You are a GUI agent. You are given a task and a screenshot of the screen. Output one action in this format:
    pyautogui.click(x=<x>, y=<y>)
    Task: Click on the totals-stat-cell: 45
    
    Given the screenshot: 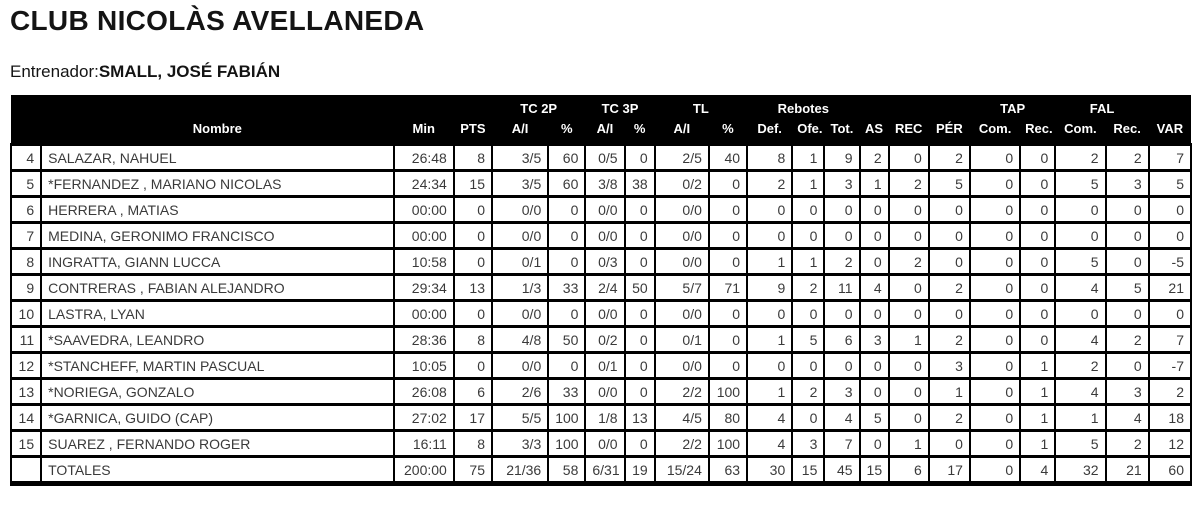 What is the action you would take?
    pyautogui.click(x=842, y=470)
    